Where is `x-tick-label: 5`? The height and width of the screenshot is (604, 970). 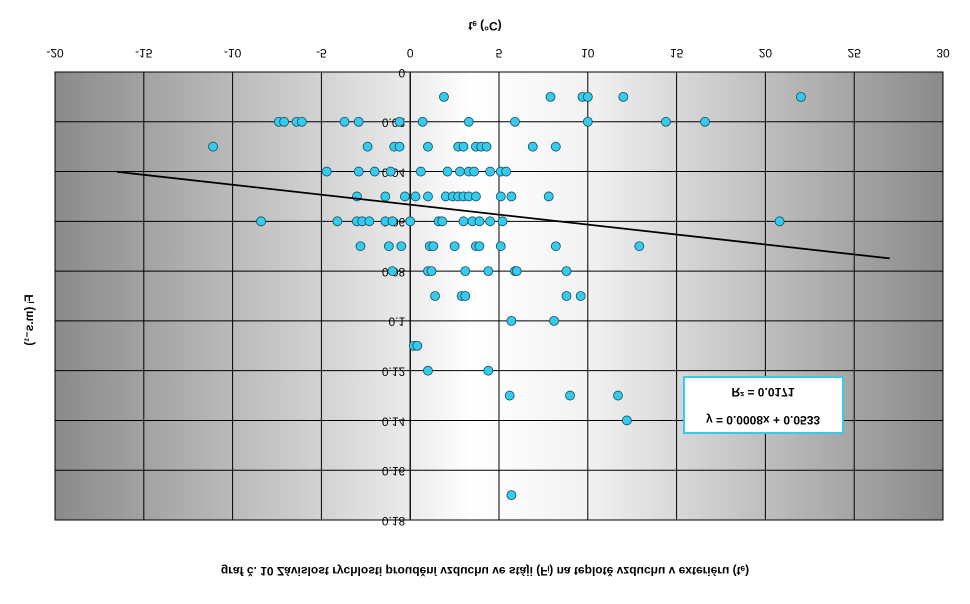 x-tick-label: 5 is located at coordinates (499, 53).